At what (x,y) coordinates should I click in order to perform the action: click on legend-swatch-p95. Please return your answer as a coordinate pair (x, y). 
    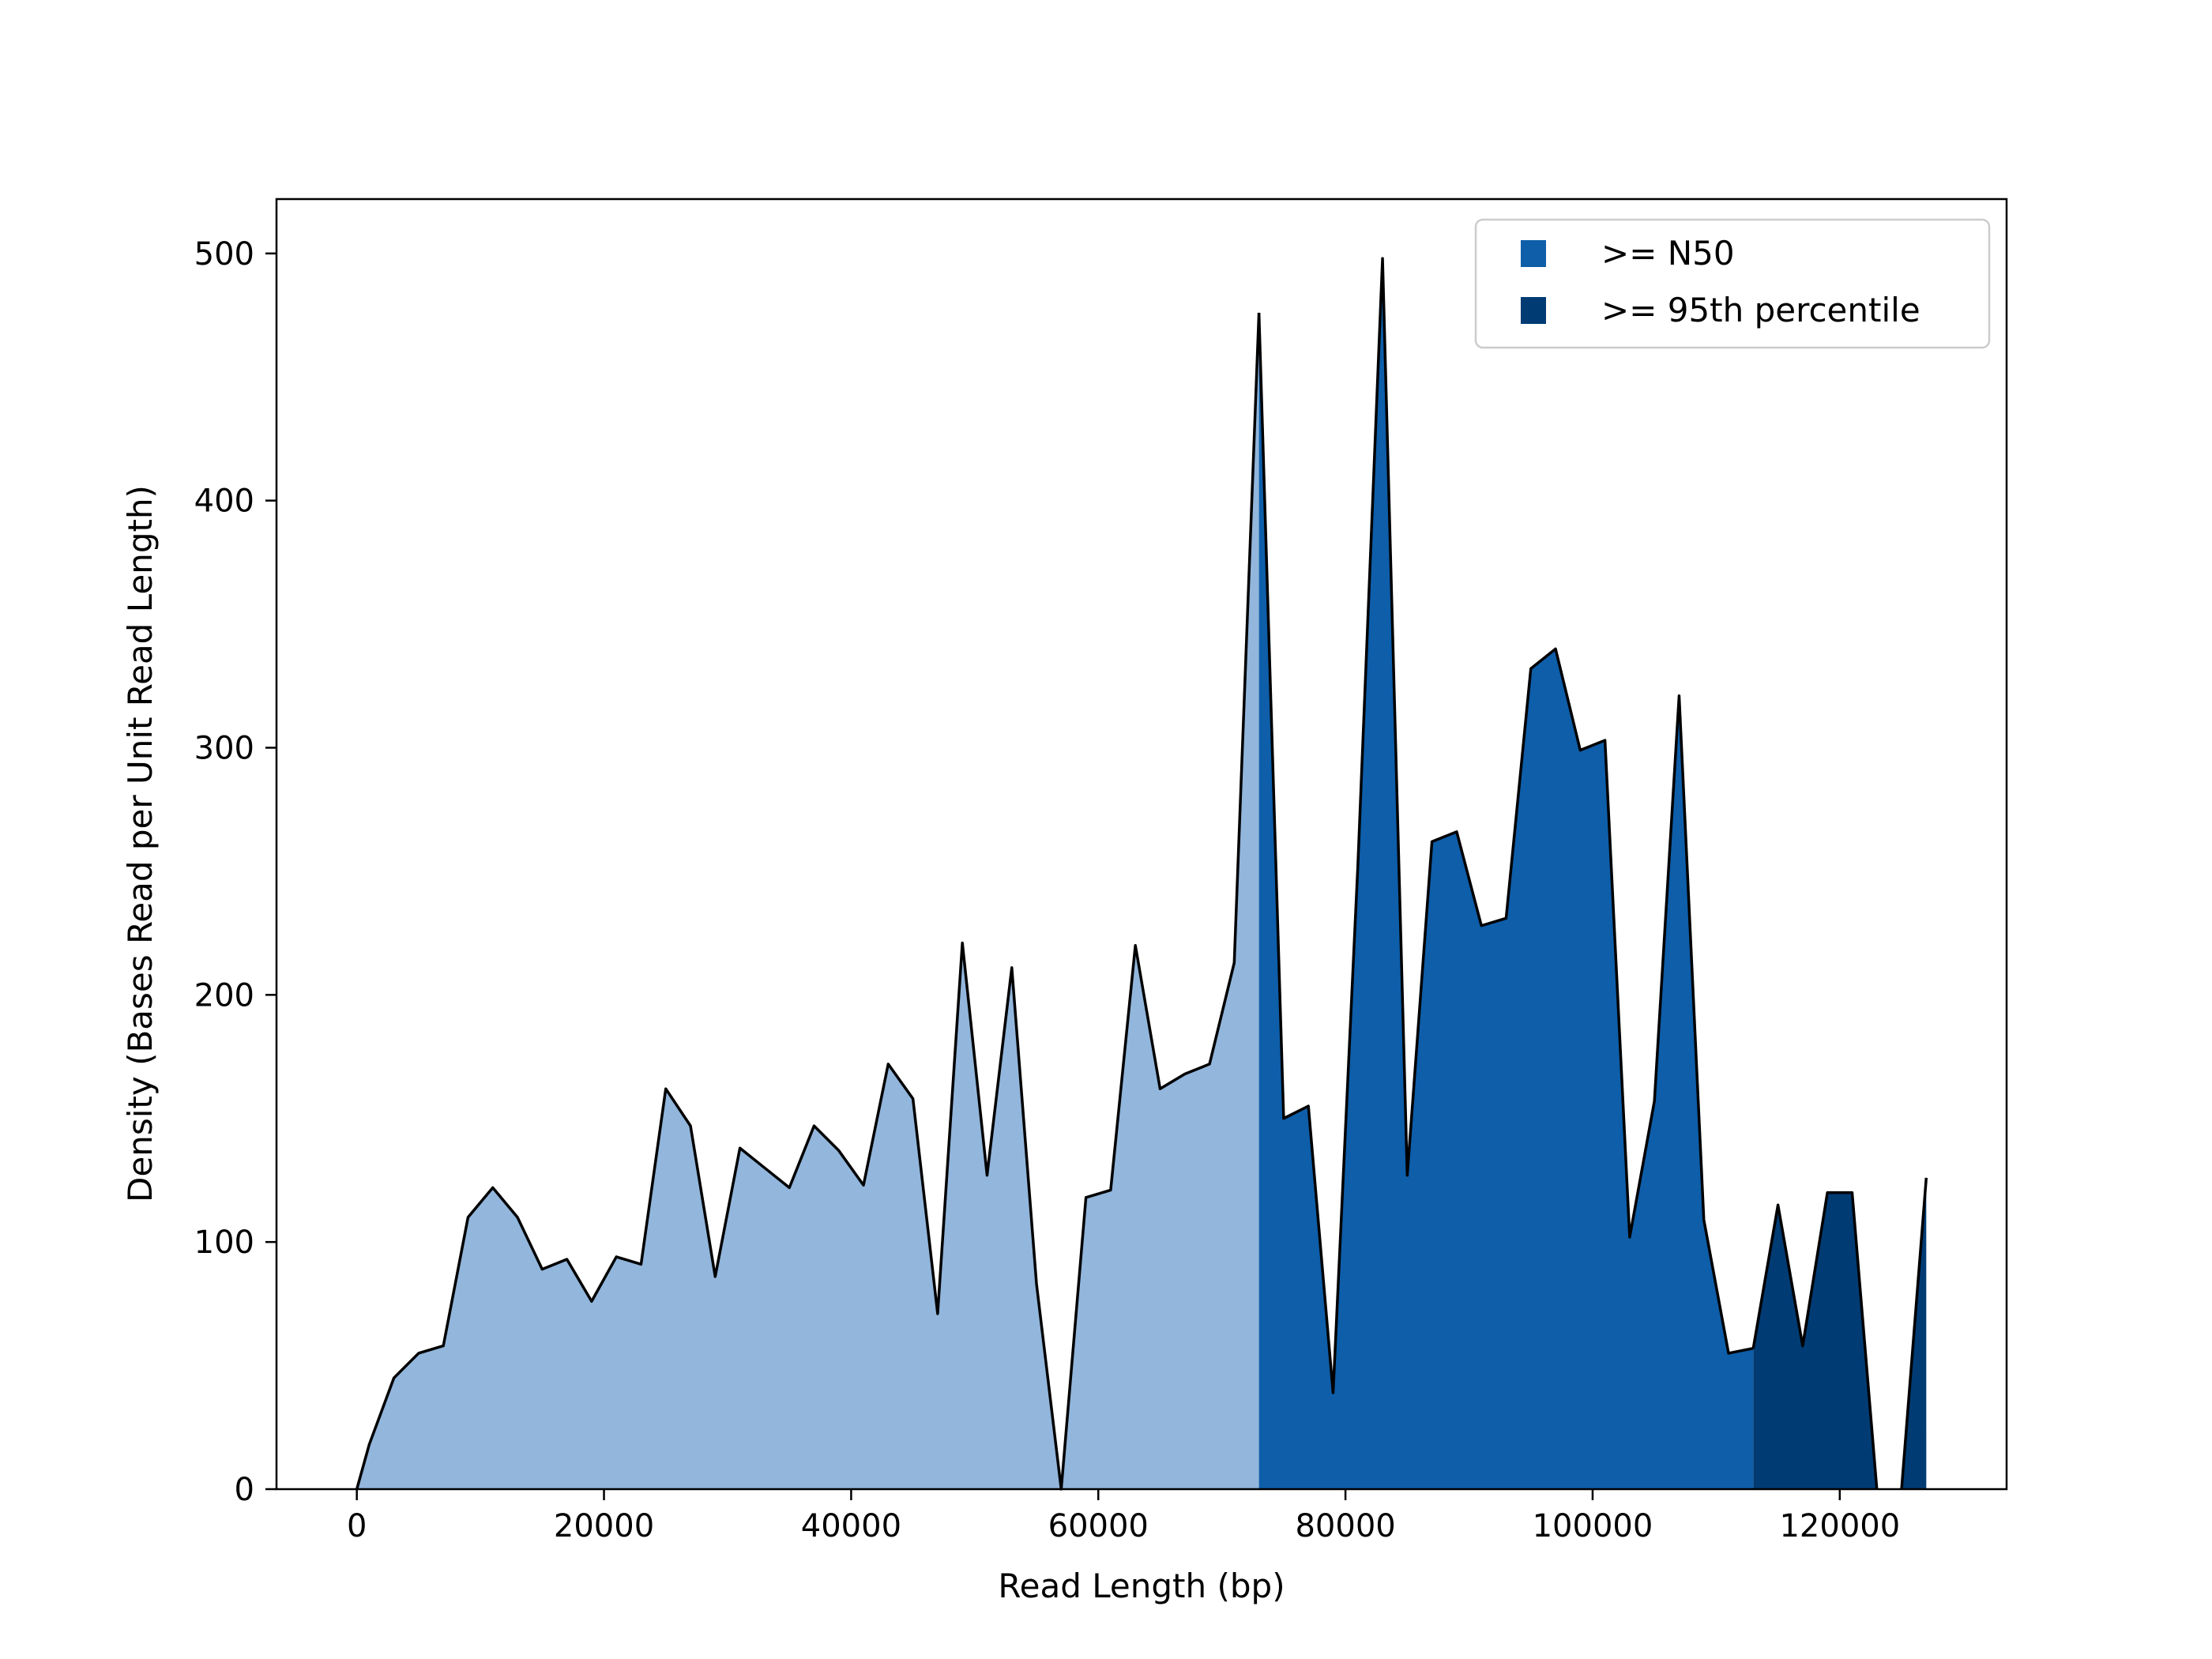
    Looking at the image, I should click on (1534, 311).